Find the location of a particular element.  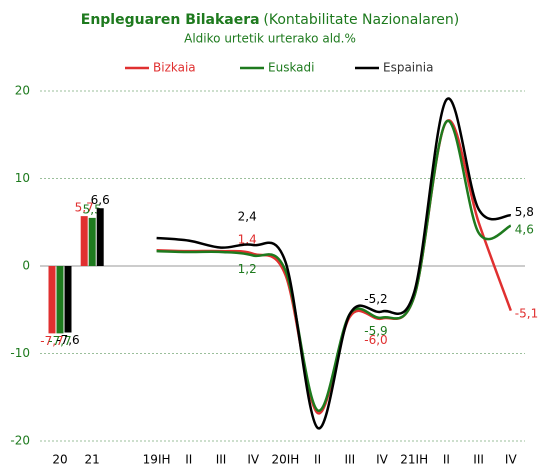

data-label: 4,6 is located at coordinates (524, 229).